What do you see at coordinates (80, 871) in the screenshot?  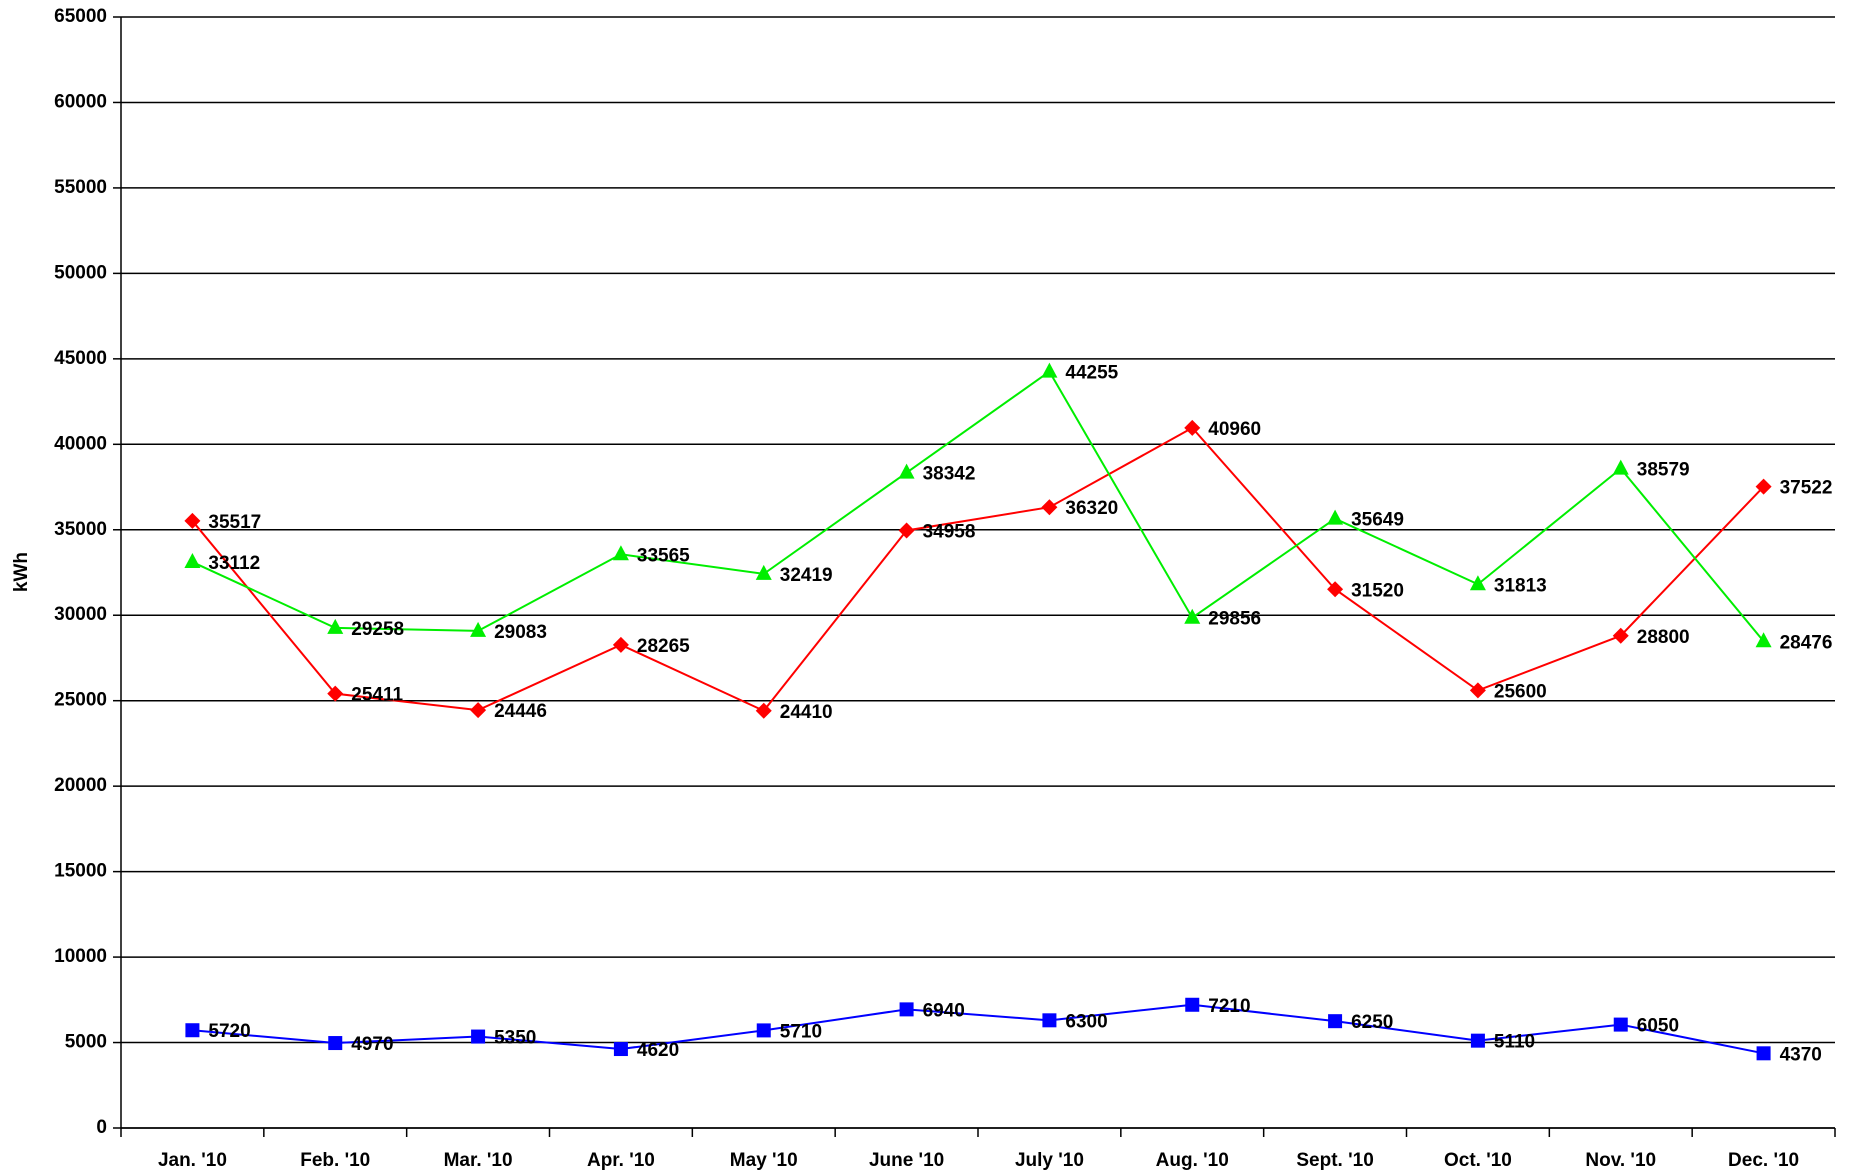 I see `y-tick-label: 15000` at bounding box center [80, 871].